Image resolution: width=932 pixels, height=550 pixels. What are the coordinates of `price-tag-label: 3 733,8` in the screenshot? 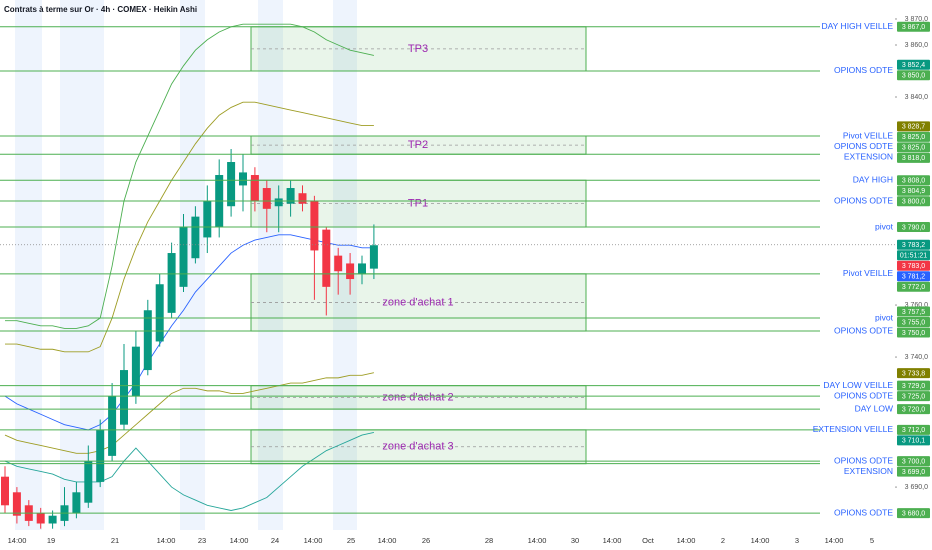 It's located at (913, 374).